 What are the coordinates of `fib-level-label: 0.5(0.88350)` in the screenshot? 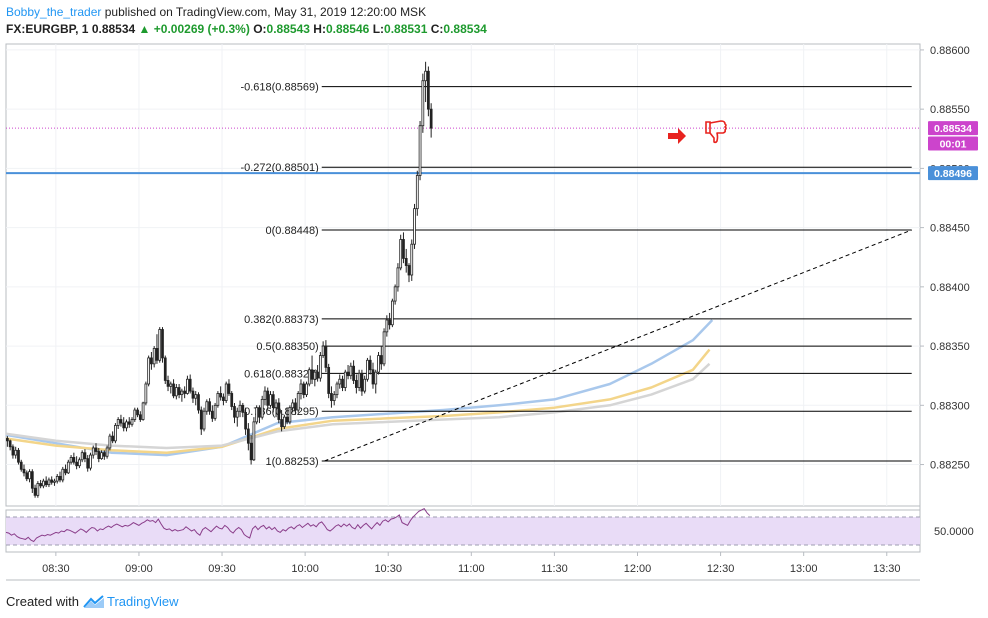 It's located at (287, 347).